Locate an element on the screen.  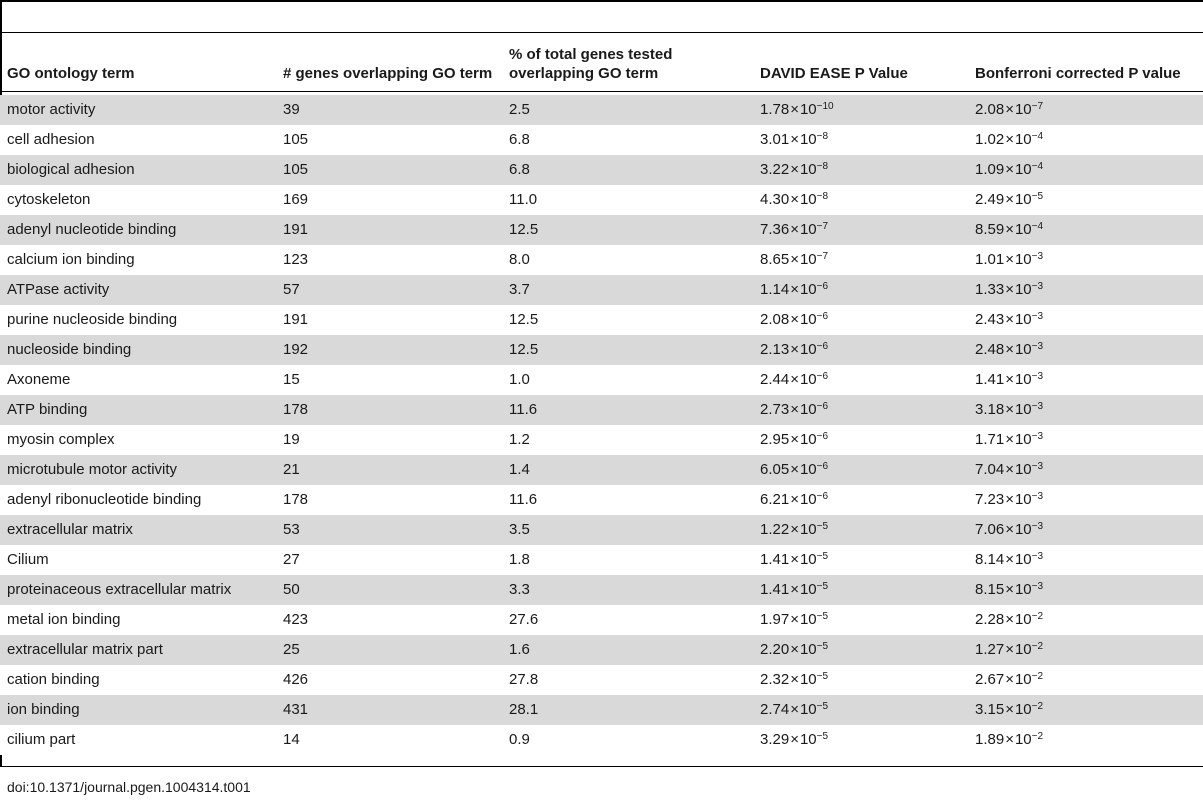
cell-bonferroni-mantissa: 2.43 is located at coordinates (990, 319).